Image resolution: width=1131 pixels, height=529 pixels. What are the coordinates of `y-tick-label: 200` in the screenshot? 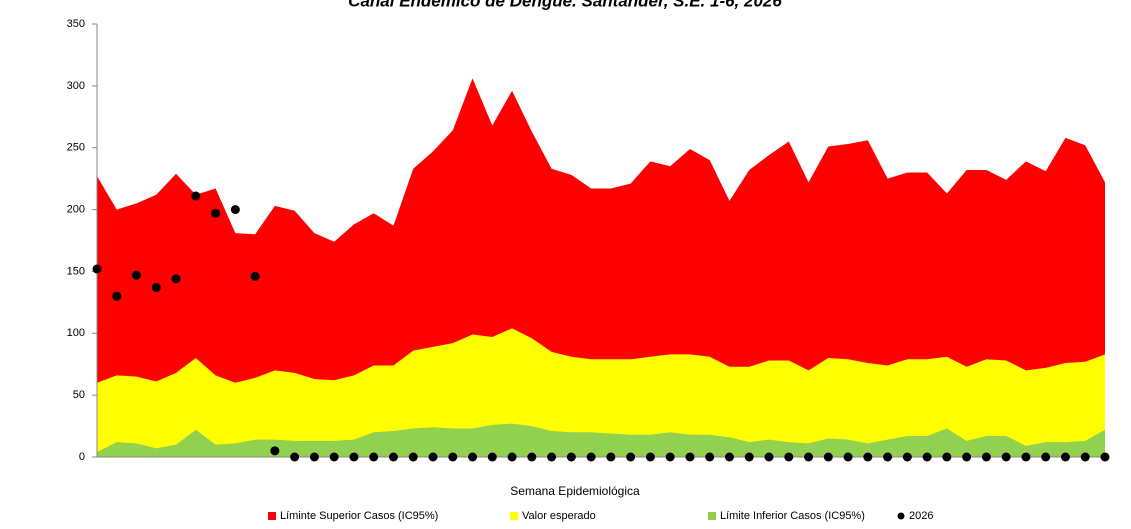 It's located at (76, 209).